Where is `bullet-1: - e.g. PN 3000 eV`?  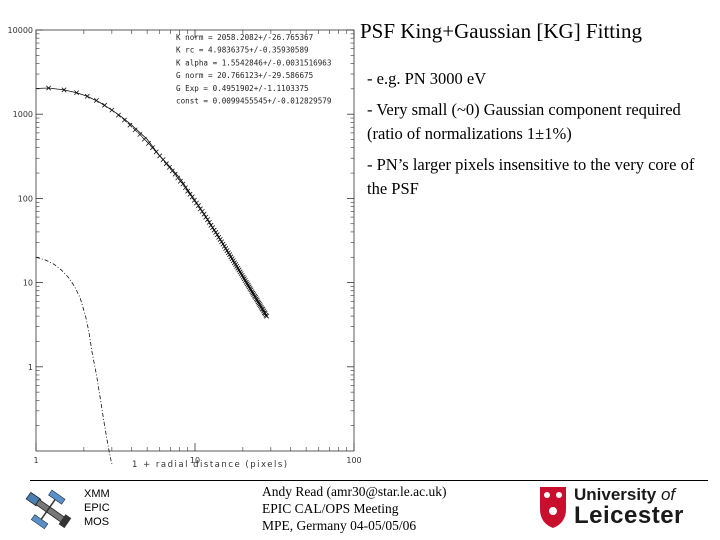 bullet-1: - e.g. PN 3000 eV is located at coordinates (427, 78).